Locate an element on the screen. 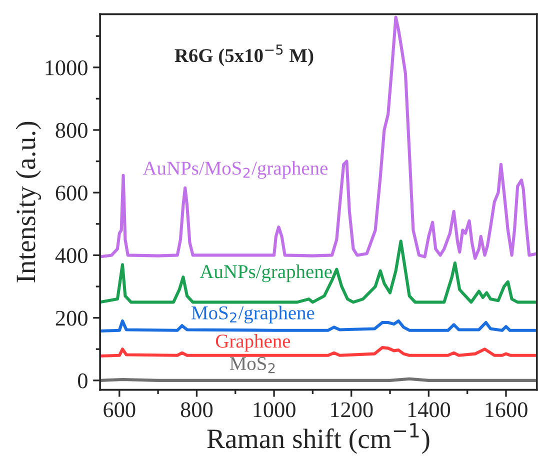 This screenshot has width=538, height=457. line-series is located at coordinates (318, 272).